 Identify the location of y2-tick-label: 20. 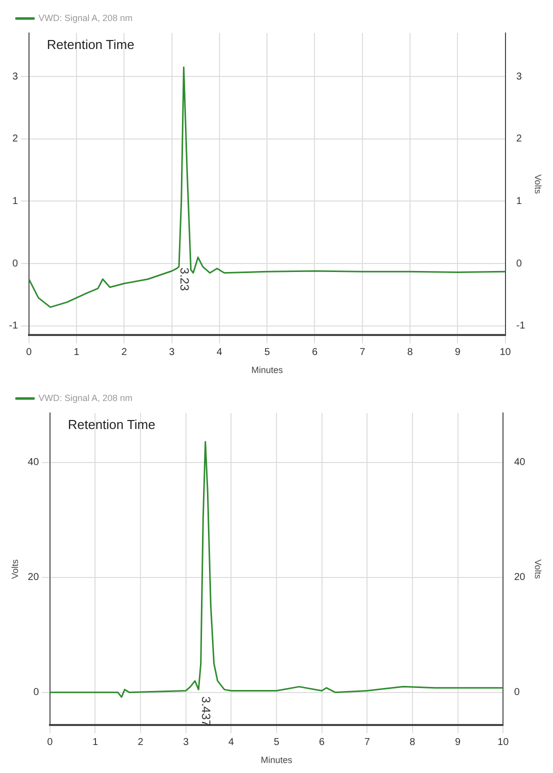
(520, 578).